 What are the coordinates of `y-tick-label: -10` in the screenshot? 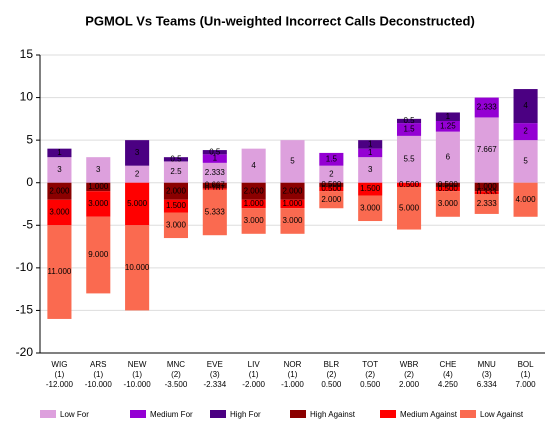 It's located at (25, 267).